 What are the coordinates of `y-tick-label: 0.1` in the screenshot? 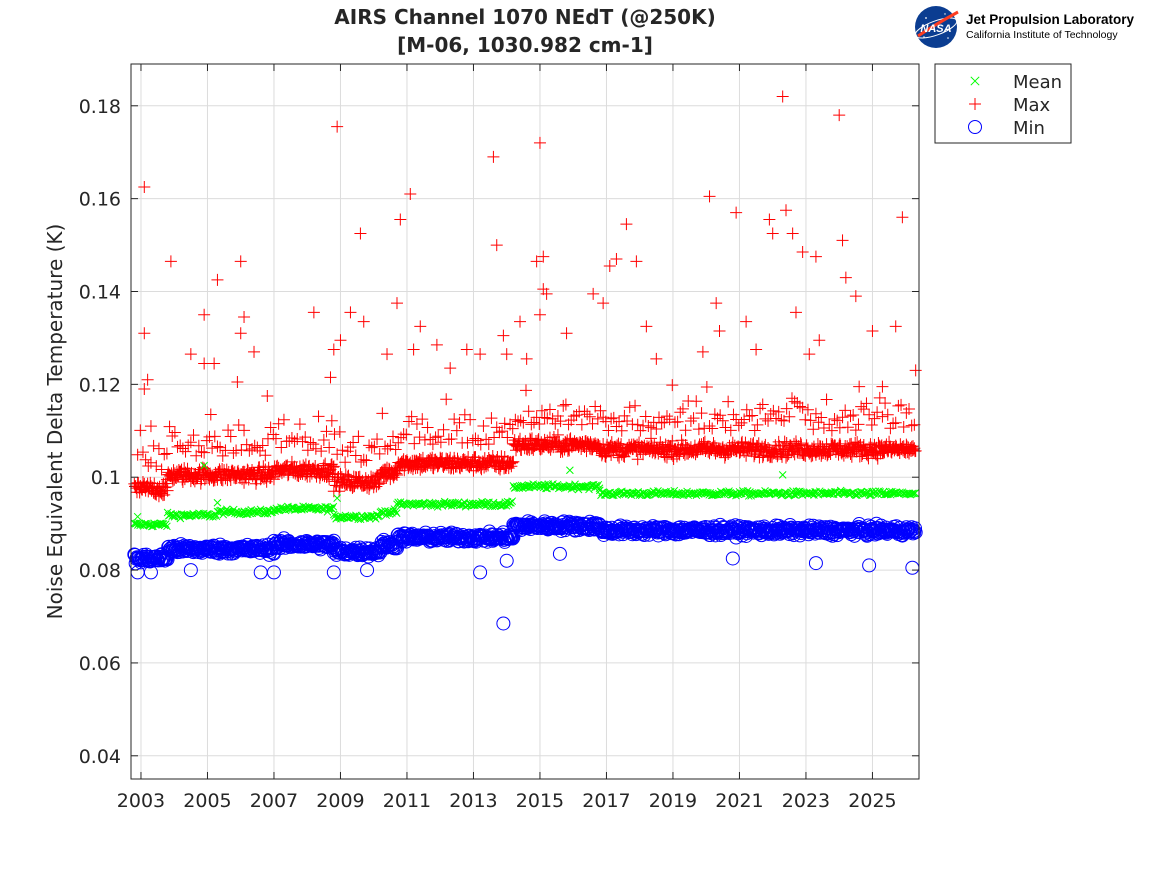 It's located at (106, 478).